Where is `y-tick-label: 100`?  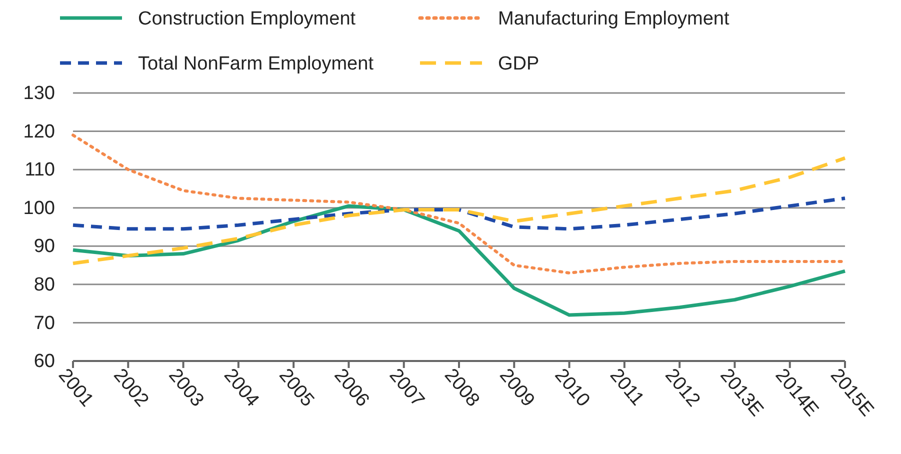 y-tick-label: 100 is located at coordinates (39, 208).